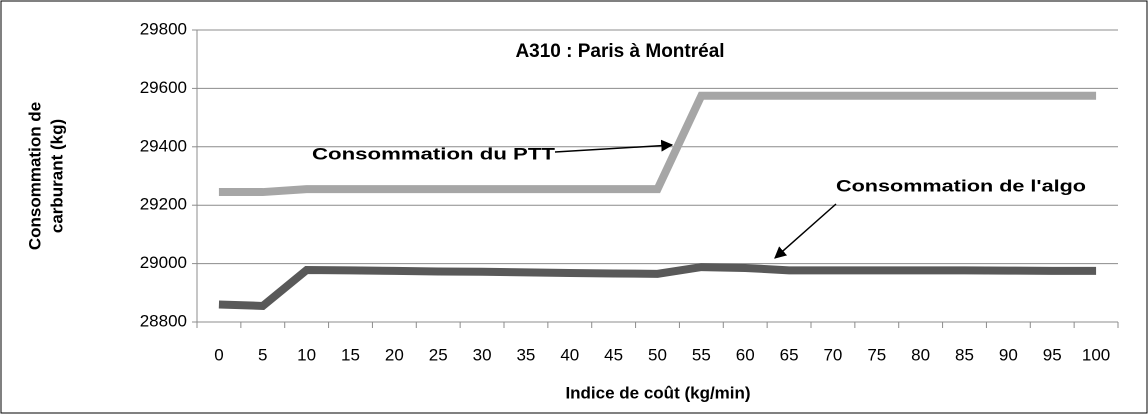  I want to click on x-tick-label: 75, so click(876, 354).